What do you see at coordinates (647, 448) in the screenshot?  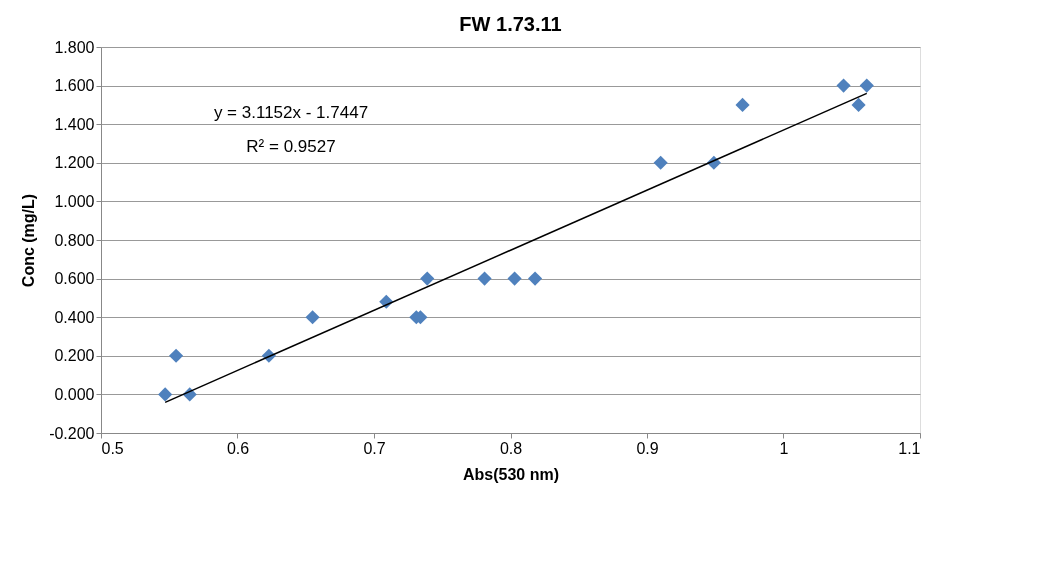 I see `x-tick-label: 0.9` at bounding box center [647, 448].